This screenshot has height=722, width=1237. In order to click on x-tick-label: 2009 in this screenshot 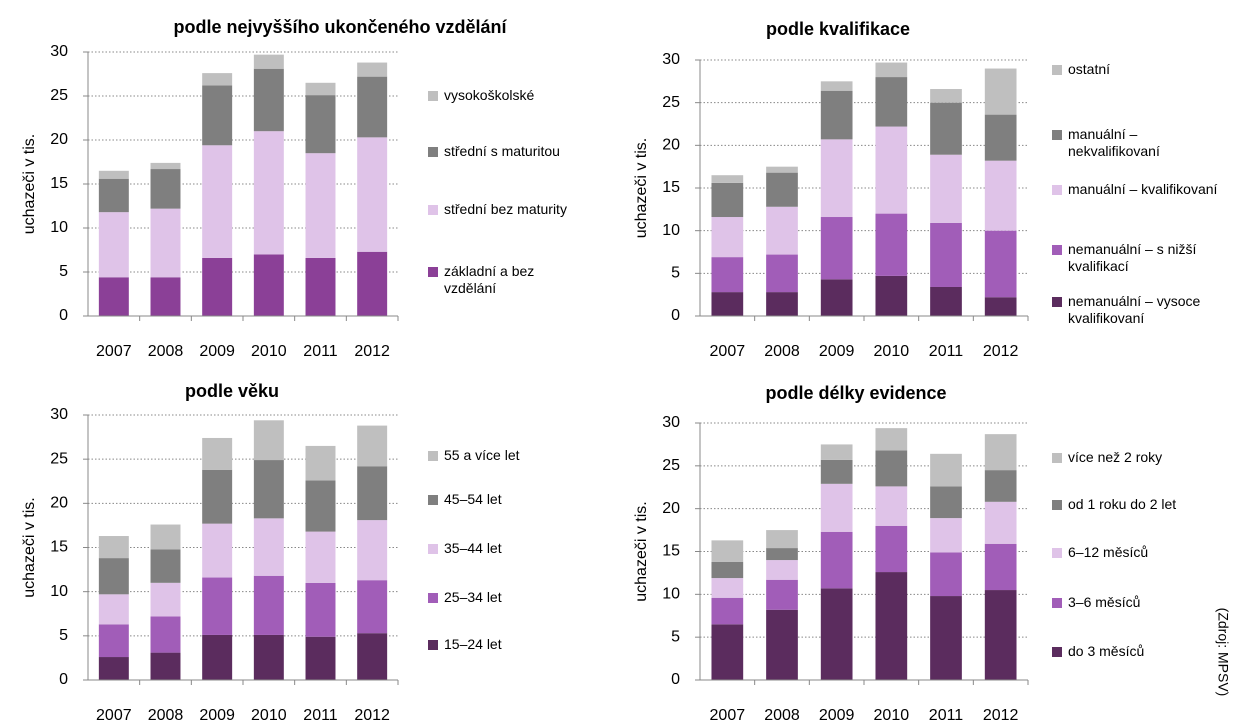, I will do `click(217, 714)`.